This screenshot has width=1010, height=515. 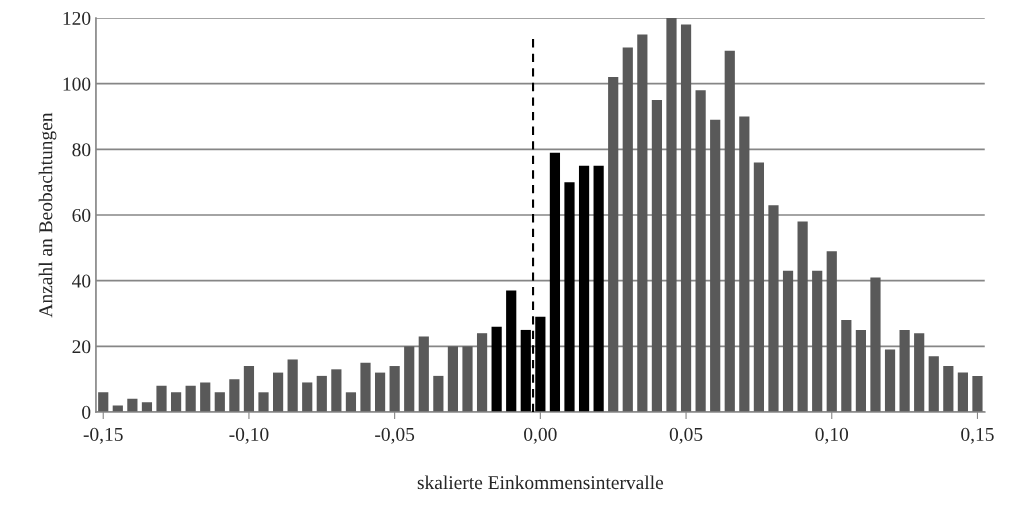 What do you see at coordinates (77, 18) in the screenshot?
I see `y-tick-label: 120` at bounding box center [77, 18].